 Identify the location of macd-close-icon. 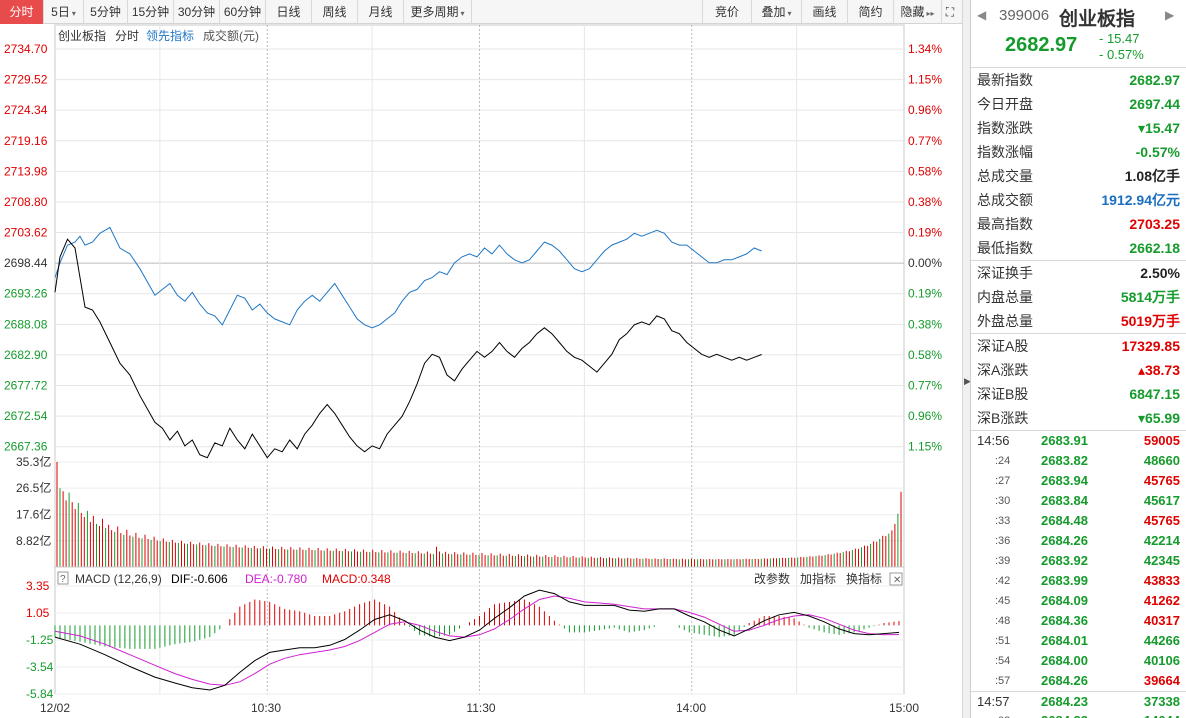
(896, 579).